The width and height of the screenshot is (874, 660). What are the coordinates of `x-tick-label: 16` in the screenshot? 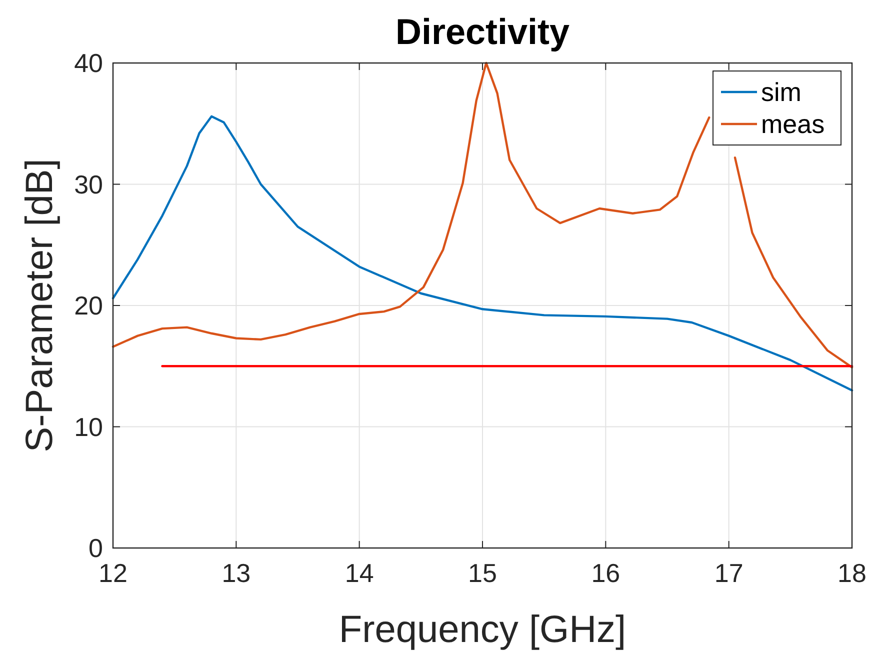 It's located at (605, 573).